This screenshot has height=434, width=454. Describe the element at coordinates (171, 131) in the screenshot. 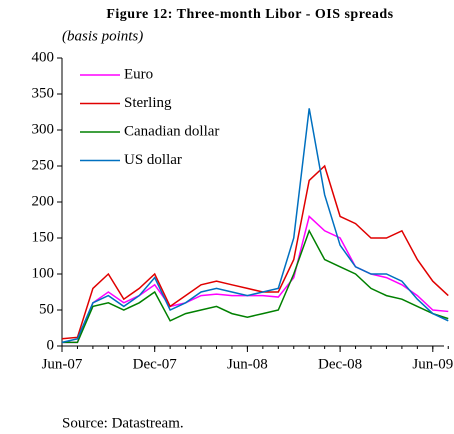

I see `legend-label: Canadian dollar` at that location.